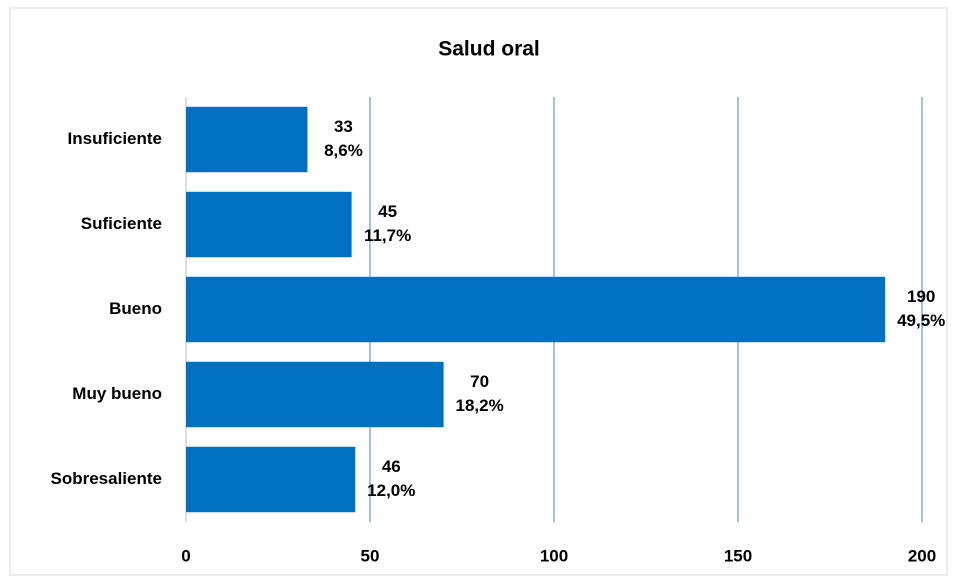 The width and height of the screenshot is (958, 576). Describe the element at coordinates (479, 381) in the screenshot. I see `value-label: 70` at that location.